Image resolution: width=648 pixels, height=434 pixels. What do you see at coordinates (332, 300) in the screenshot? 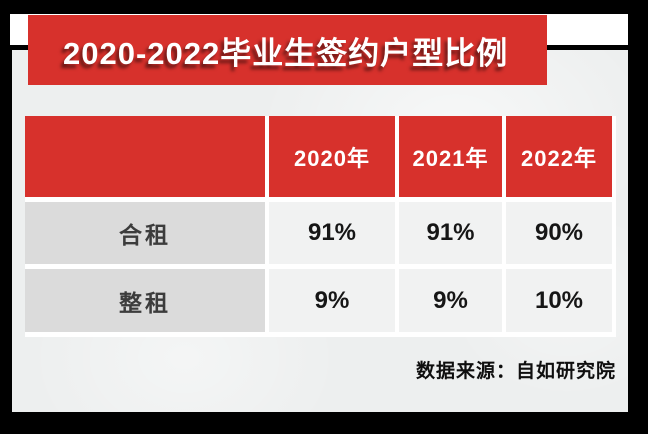
I see `value-cell-whole-2020: 9%` at bounding box center [332, 300].